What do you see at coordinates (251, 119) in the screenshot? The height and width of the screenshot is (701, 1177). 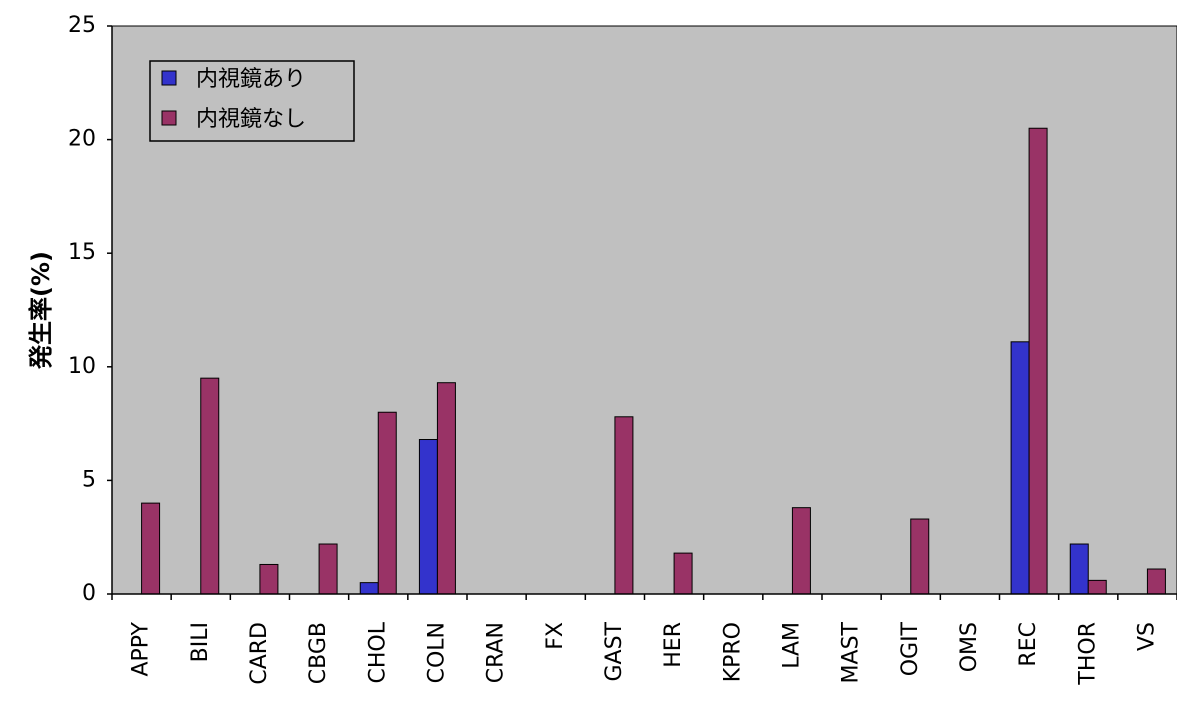 I see `legend-label-series-2: 内視鏡なし` at bounding box center [251, 119].